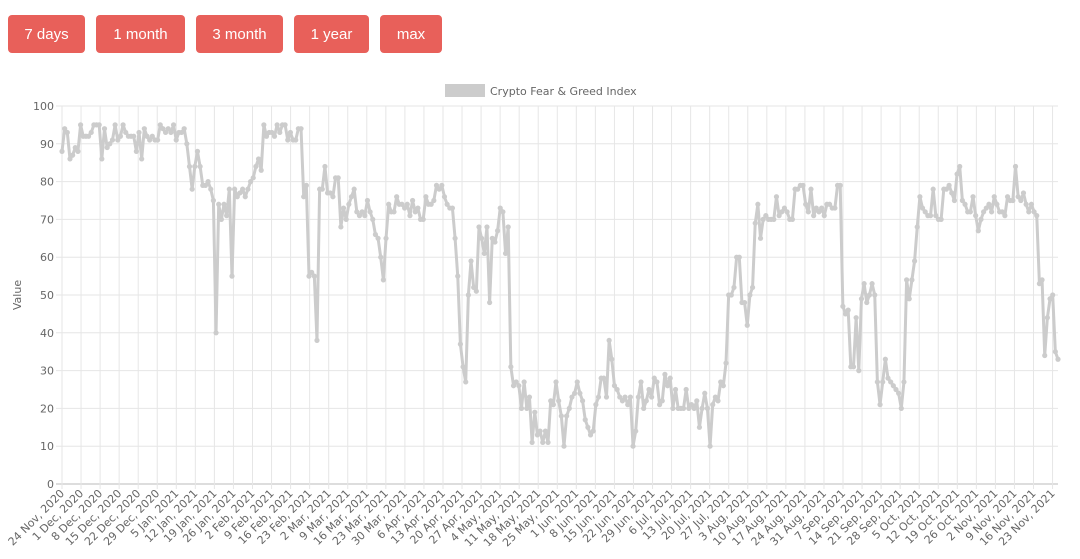 The width and height of the screenshot is (1080, 559). What do you see at coordinates (46, 34) in the screenshot?
I see `range-7-days-button: 7 days` at bounding box center [46, 34].